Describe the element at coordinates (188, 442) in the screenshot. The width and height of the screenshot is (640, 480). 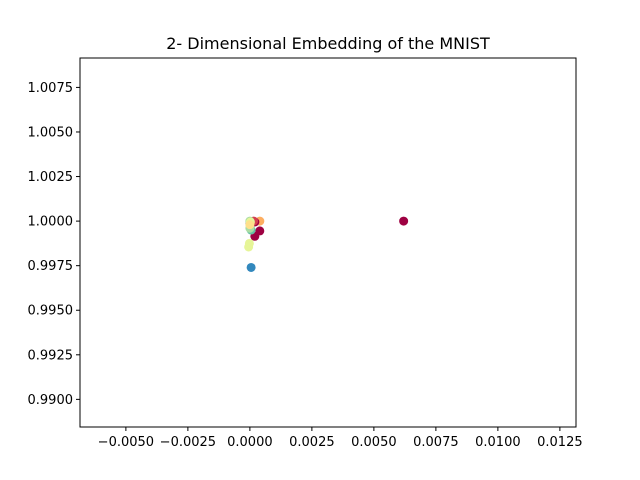
I see `x-tick-label: −0.0025` at that location.